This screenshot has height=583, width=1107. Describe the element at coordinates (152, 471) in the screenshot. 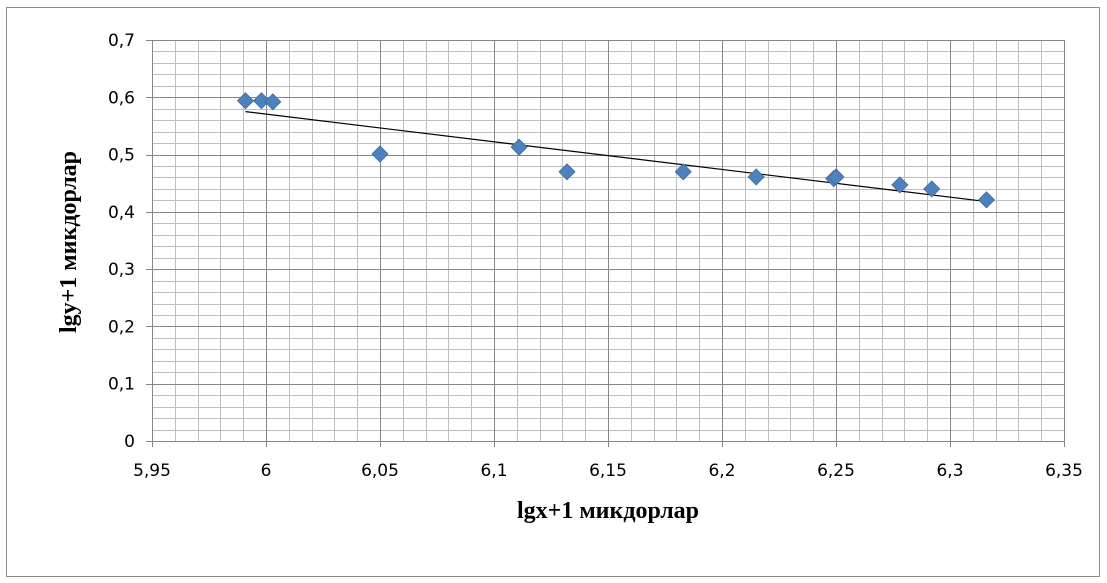

I see `x-tick-label: 5,95` at that location.